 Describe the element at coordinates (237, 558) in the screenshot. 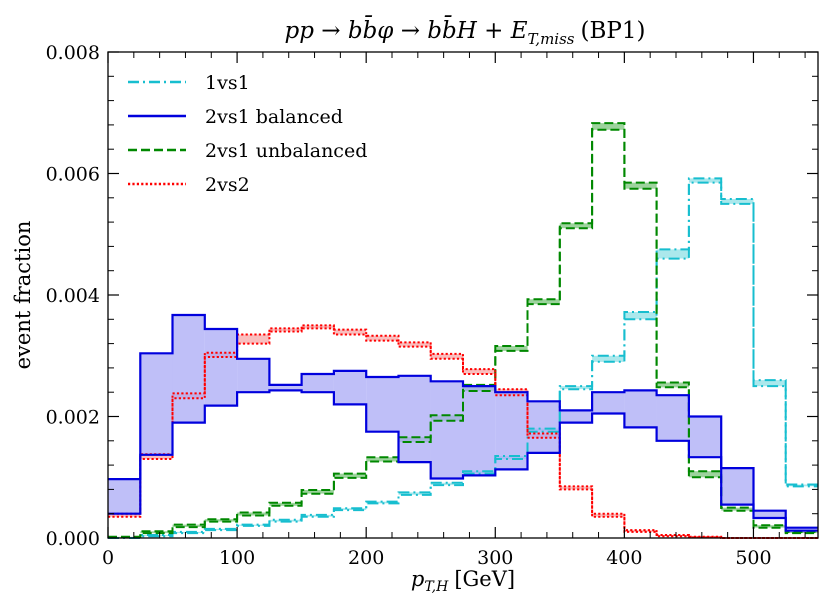

I see `x-tick-label: 100` at that location.